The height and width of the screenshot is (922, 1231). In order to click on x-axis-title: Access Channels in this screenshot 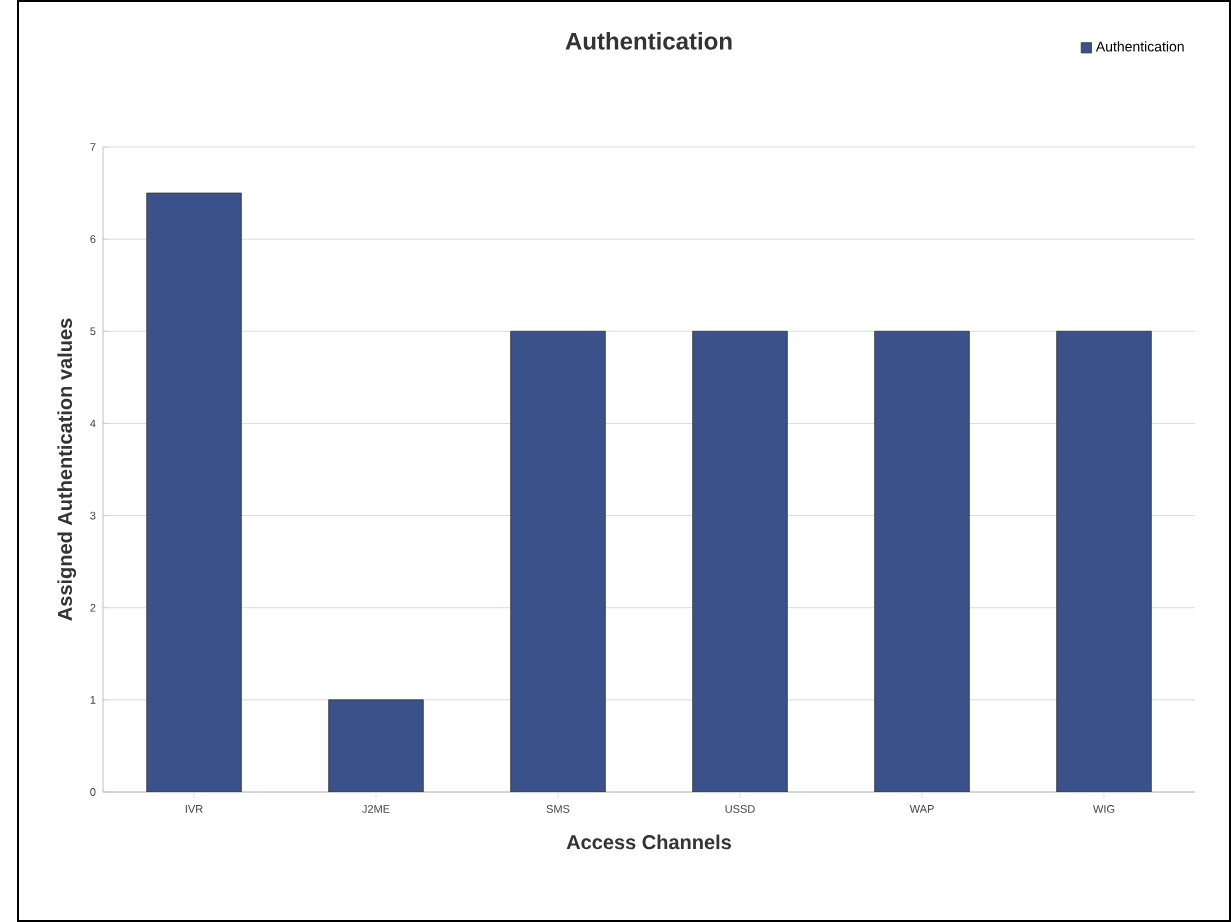, I will do `click(648, 842)`.